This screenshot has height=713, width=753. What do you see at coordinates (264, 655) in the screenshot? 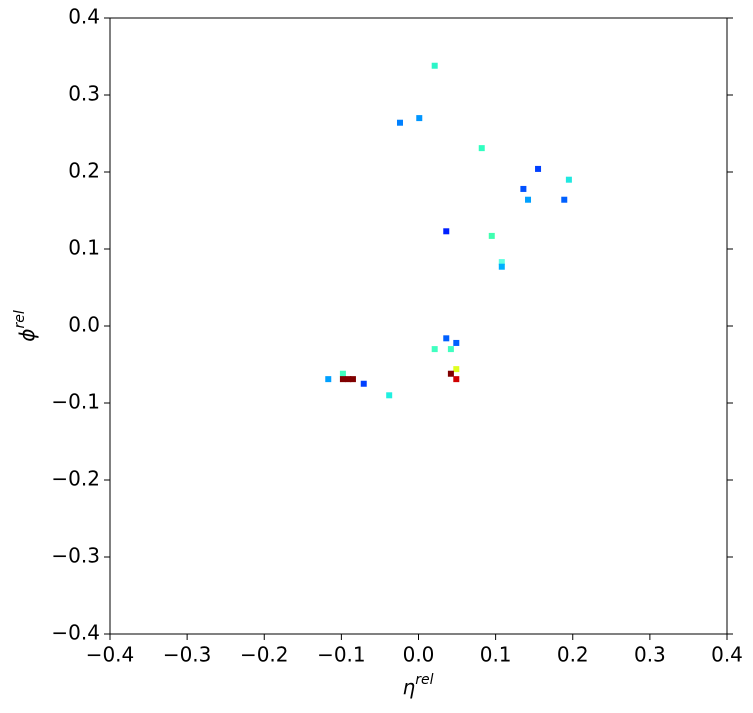
I see `x-tick-label: −0.2` at bounding box center [264, 655].